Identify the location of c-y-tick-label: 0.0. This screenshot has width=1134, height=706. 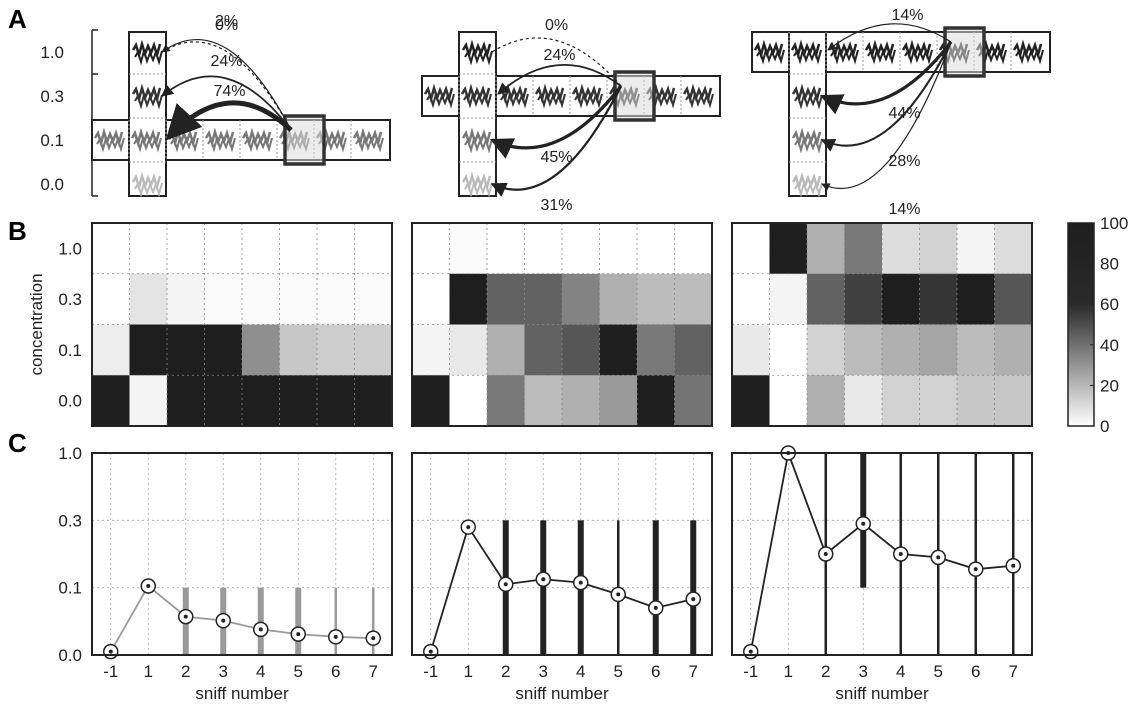
(70, 655).